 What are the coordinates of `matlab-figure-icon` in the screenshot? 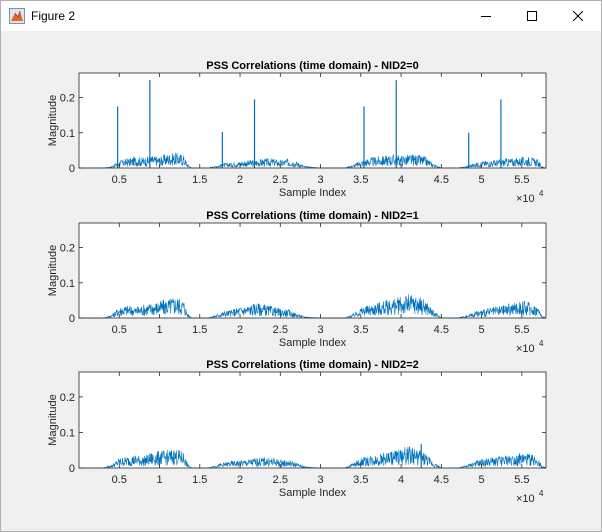 It's located at (17, 16).